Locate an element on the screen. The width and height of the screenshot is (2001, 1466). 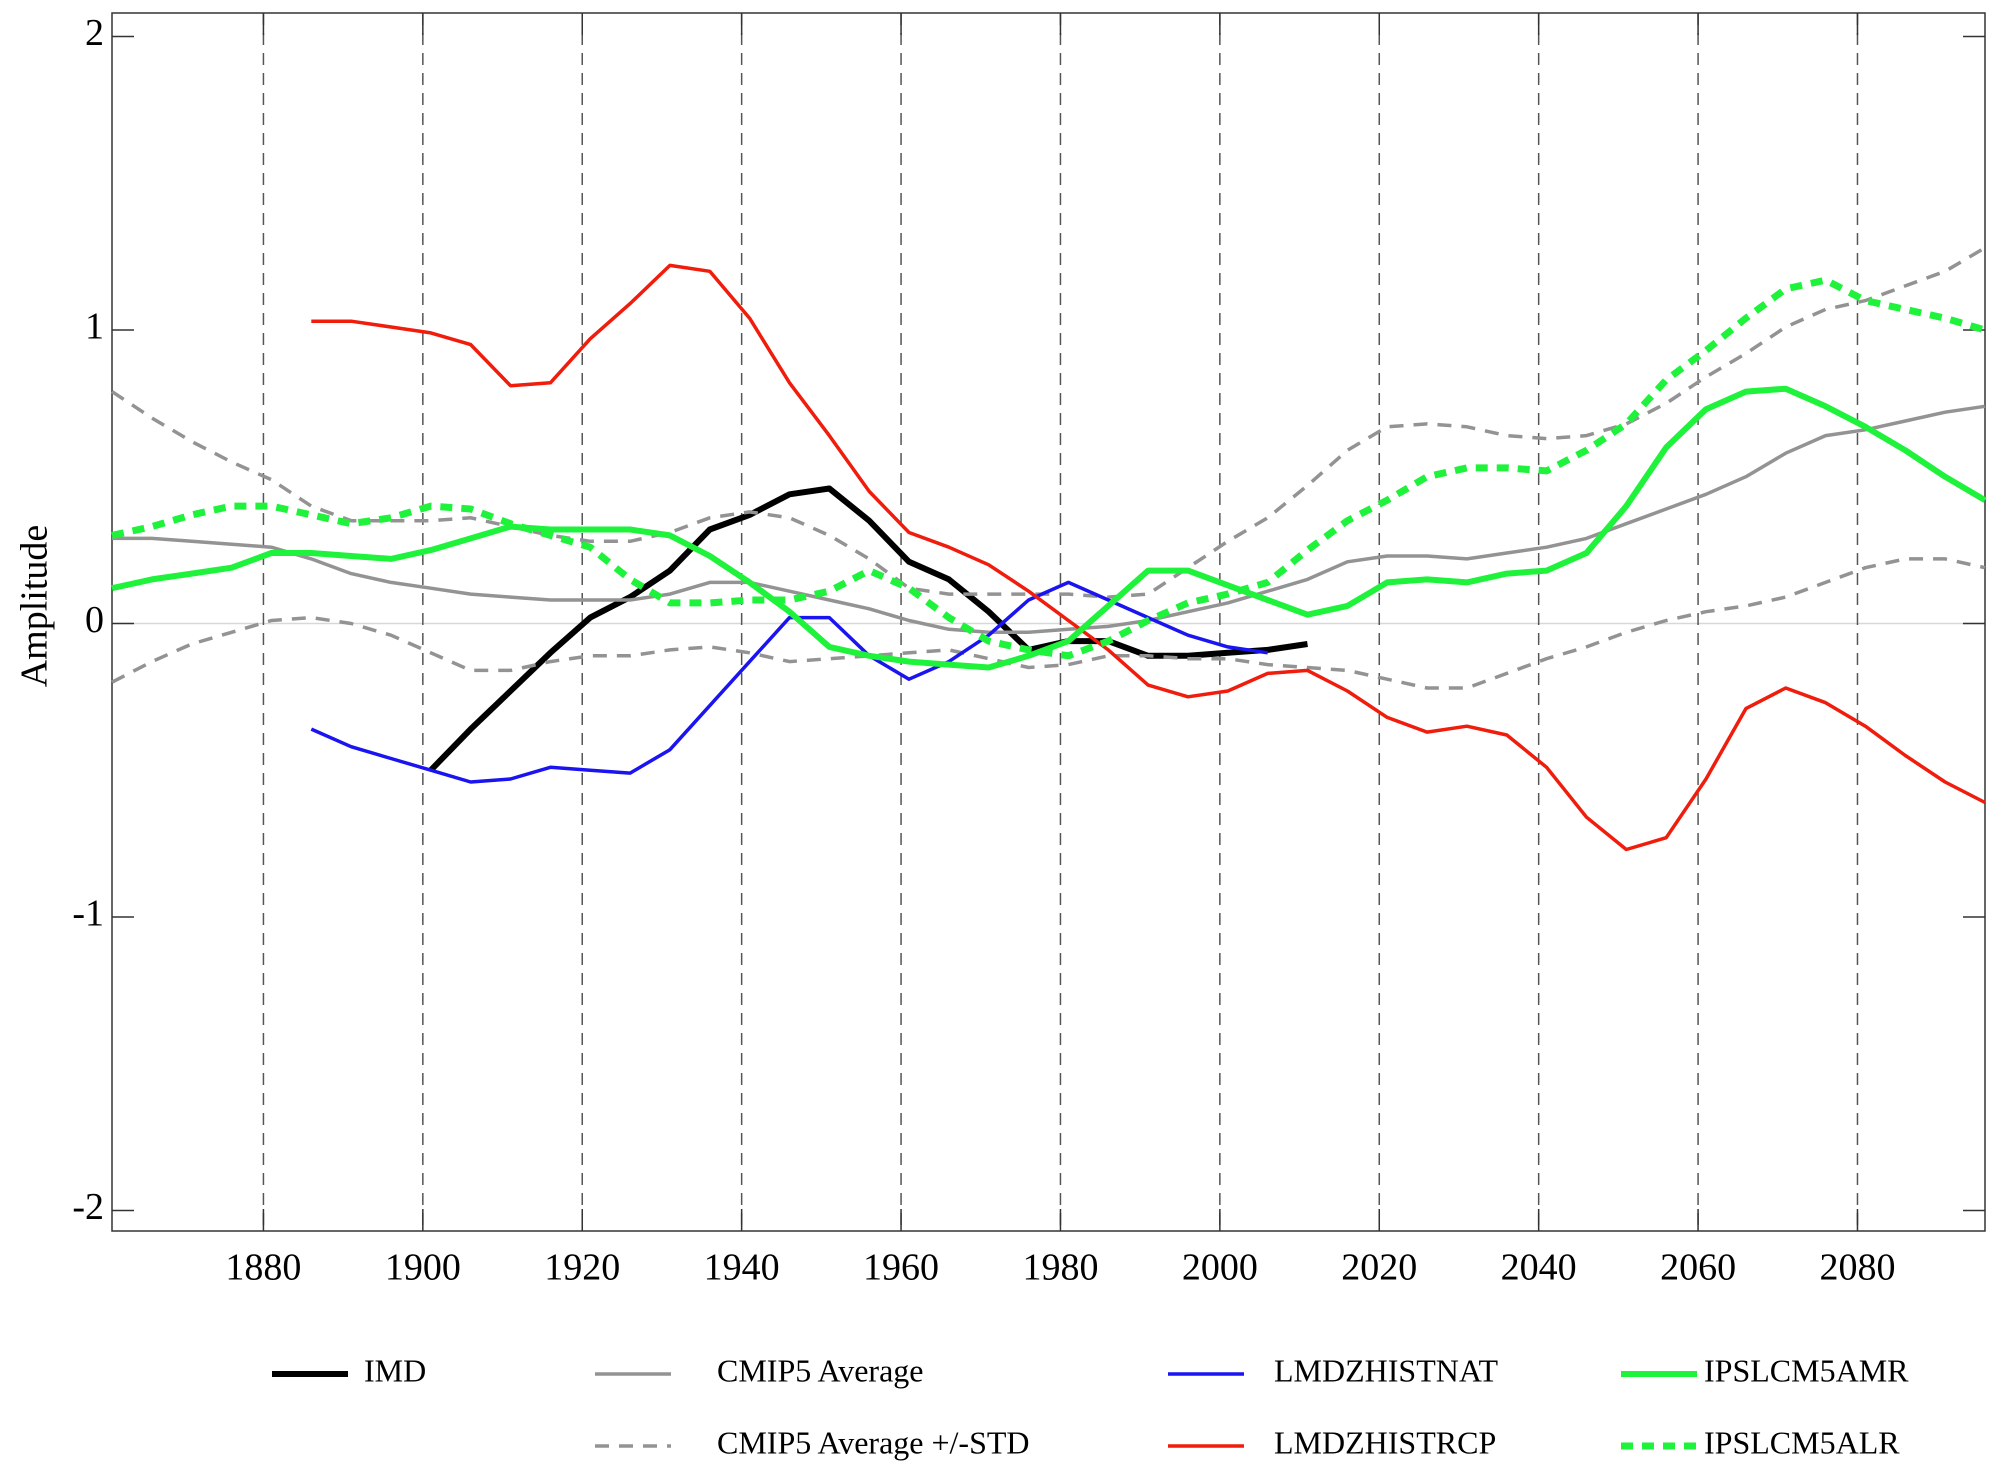
x-tick-label: 1960 is located at coordinates (901, 1268).